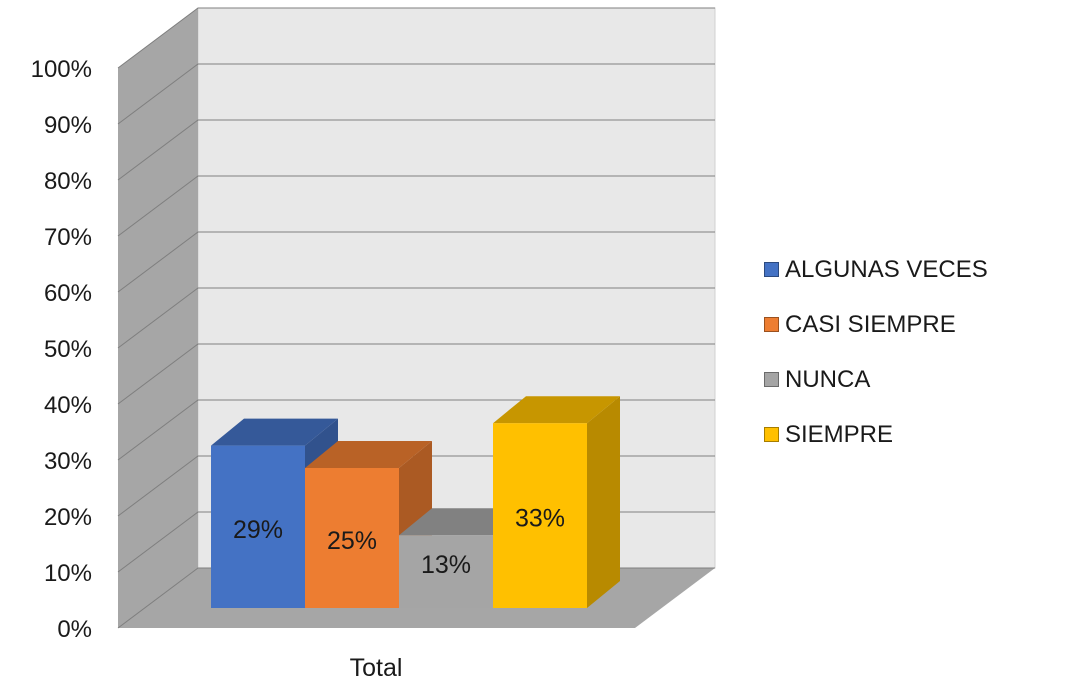  I want to click on data-labels: 29% 25% 13% 33%, so click(399, 542).